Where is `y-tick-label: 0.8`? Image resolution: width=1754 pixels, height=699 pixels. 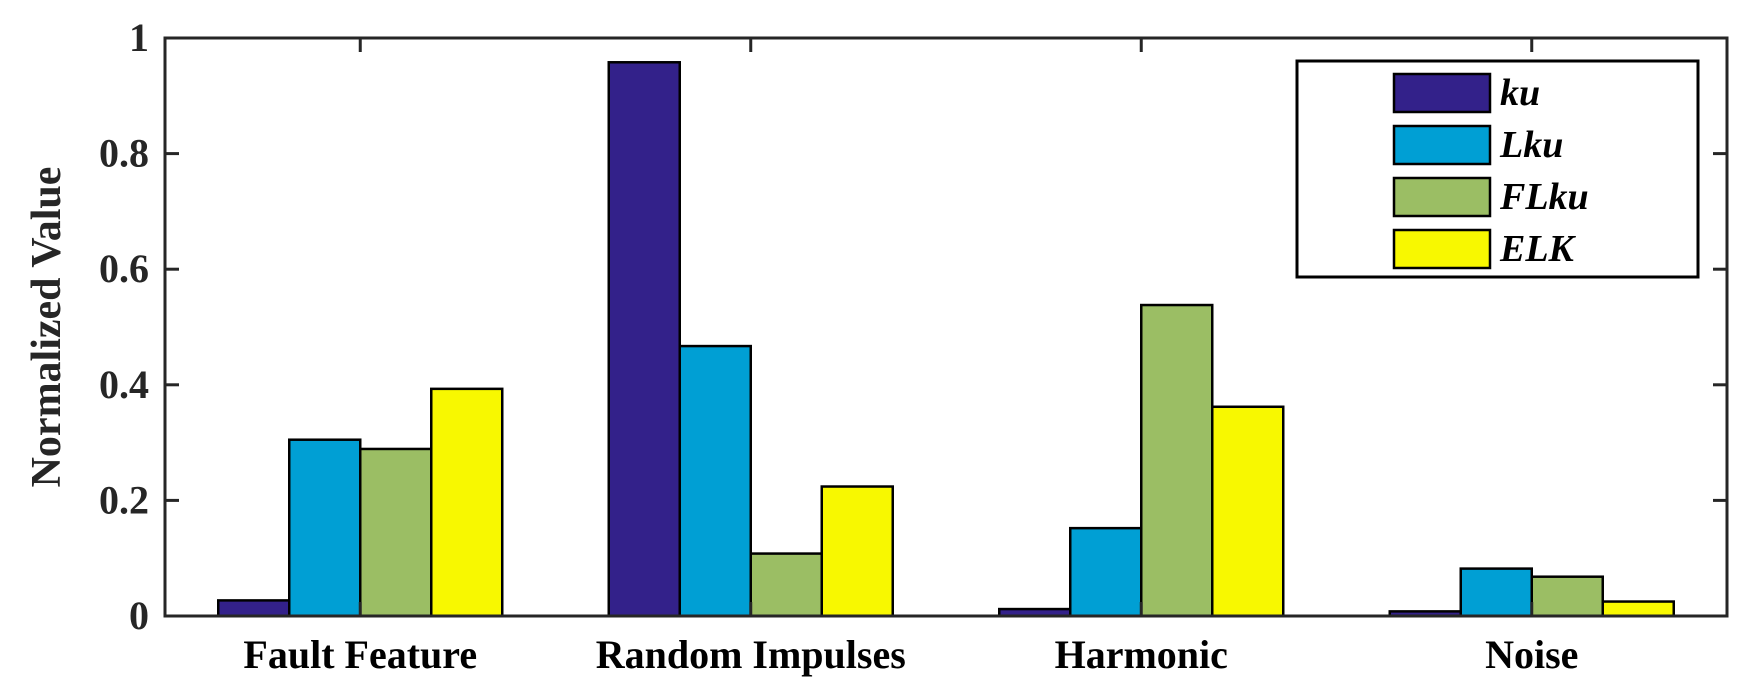
y-tick-label: 0.8 is located at coordinates (124, 153).